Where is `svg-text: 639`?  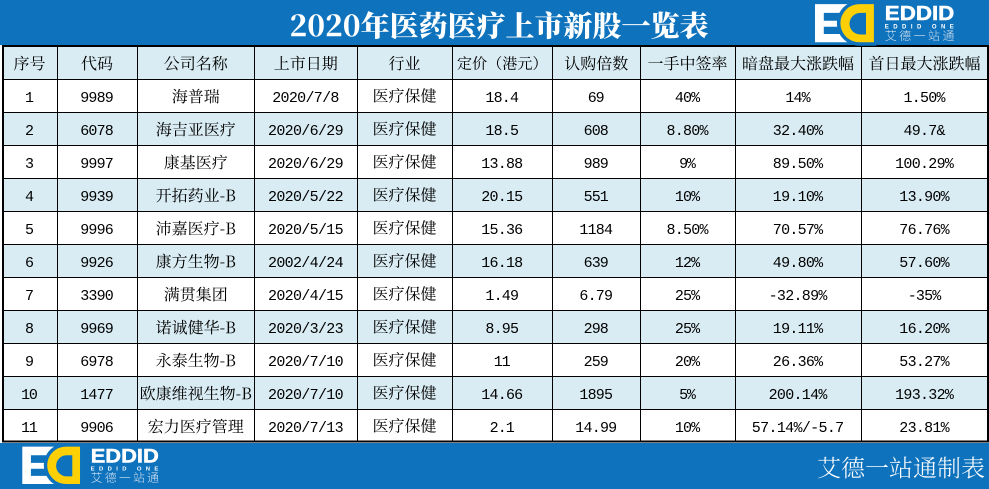 svg-text: 639 is located at coordinates (596, 263).